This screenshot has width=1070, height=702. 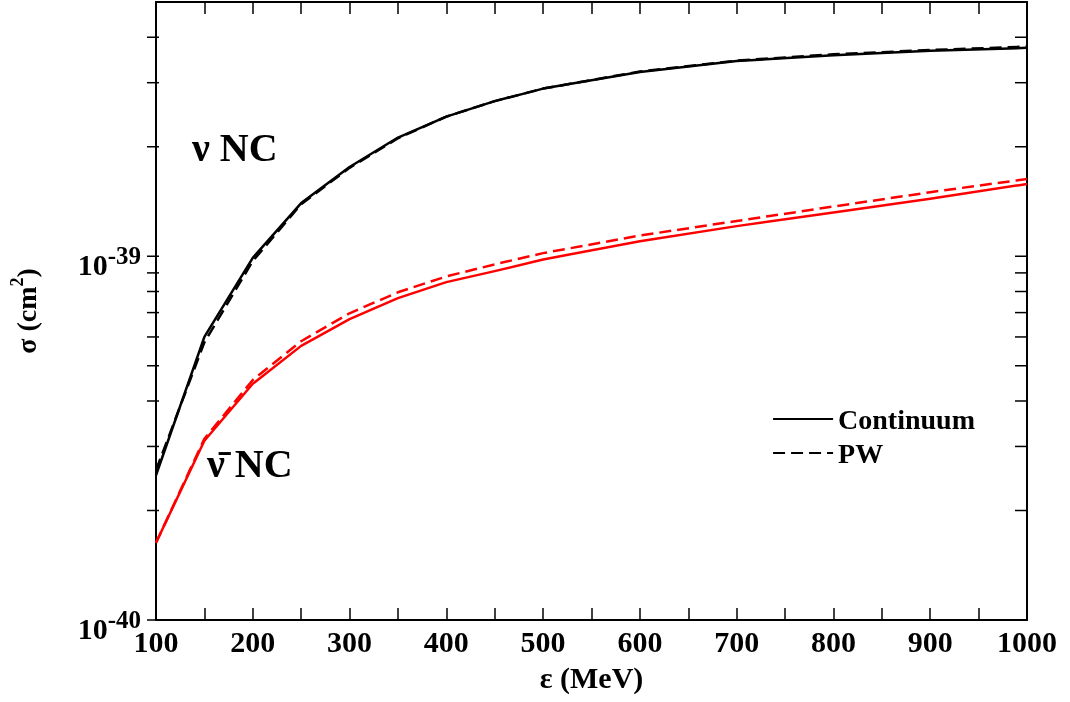 What do you see at coordinates (234, 147) in the screenshot?
I see `annotation: ν NC` at bounding box center [234, 147].